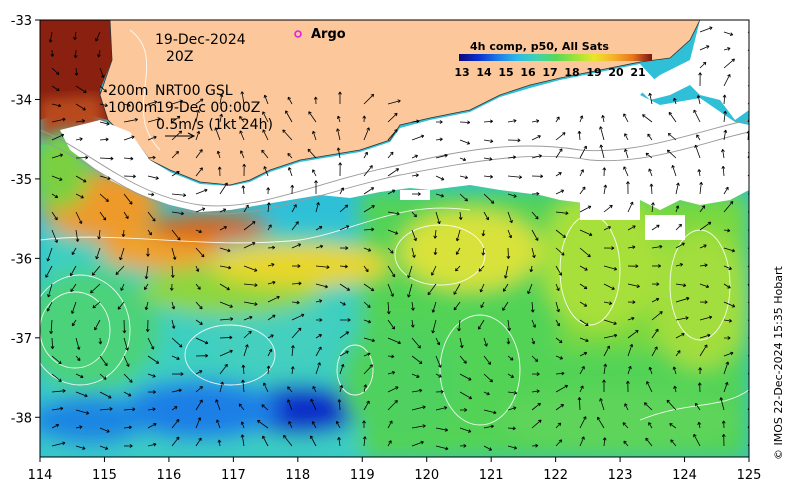  What do you see at coordinates (200, 40) in the screenshot?
I see `date-label: 19-Dec-2024` at bounding box center [200, 40].